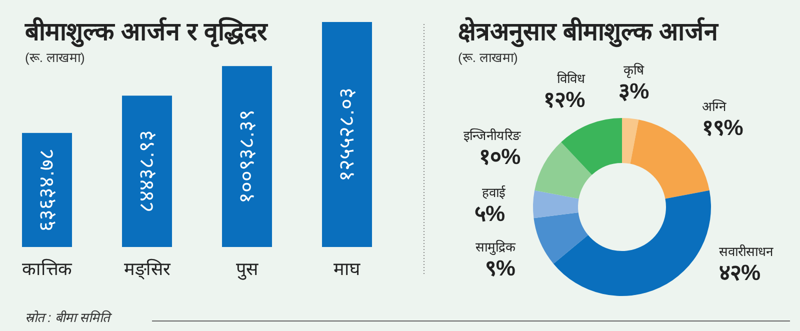  I want to click on slice-label: सवारीसाधन, so click(746, 251).